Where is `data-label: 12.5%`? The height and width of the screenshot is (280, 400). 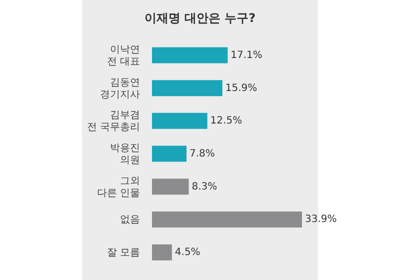 data-label: 12.5% is located at coordinates (226, 121).